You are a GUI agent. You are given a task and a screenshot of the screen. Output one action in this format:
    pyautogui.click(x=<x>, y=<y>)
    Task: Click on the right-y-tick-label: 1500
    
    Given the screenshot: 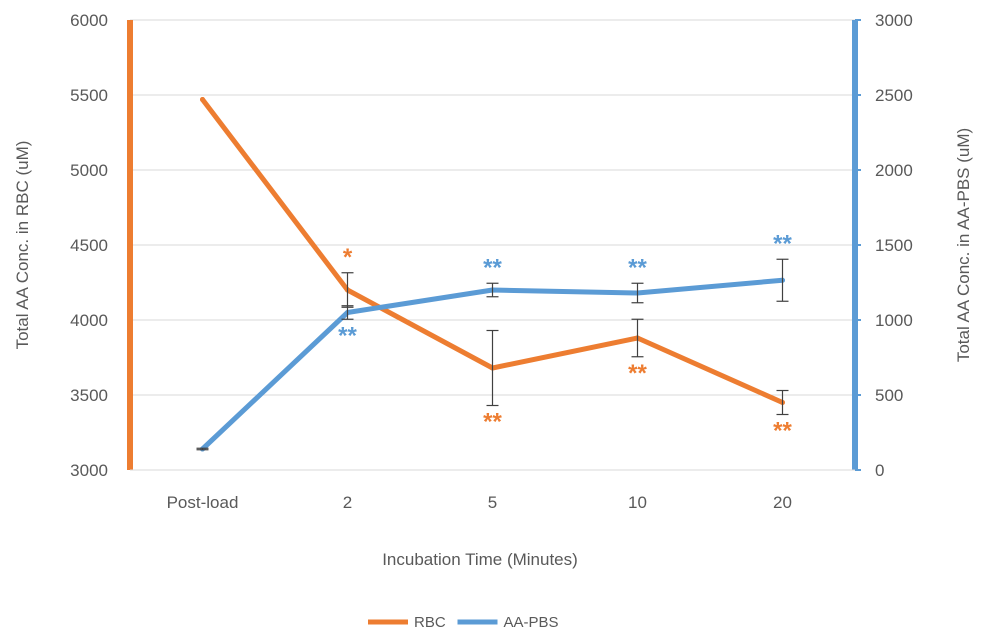 What is the action you would take?
    pyautogui.click(x=894, y=245)
    